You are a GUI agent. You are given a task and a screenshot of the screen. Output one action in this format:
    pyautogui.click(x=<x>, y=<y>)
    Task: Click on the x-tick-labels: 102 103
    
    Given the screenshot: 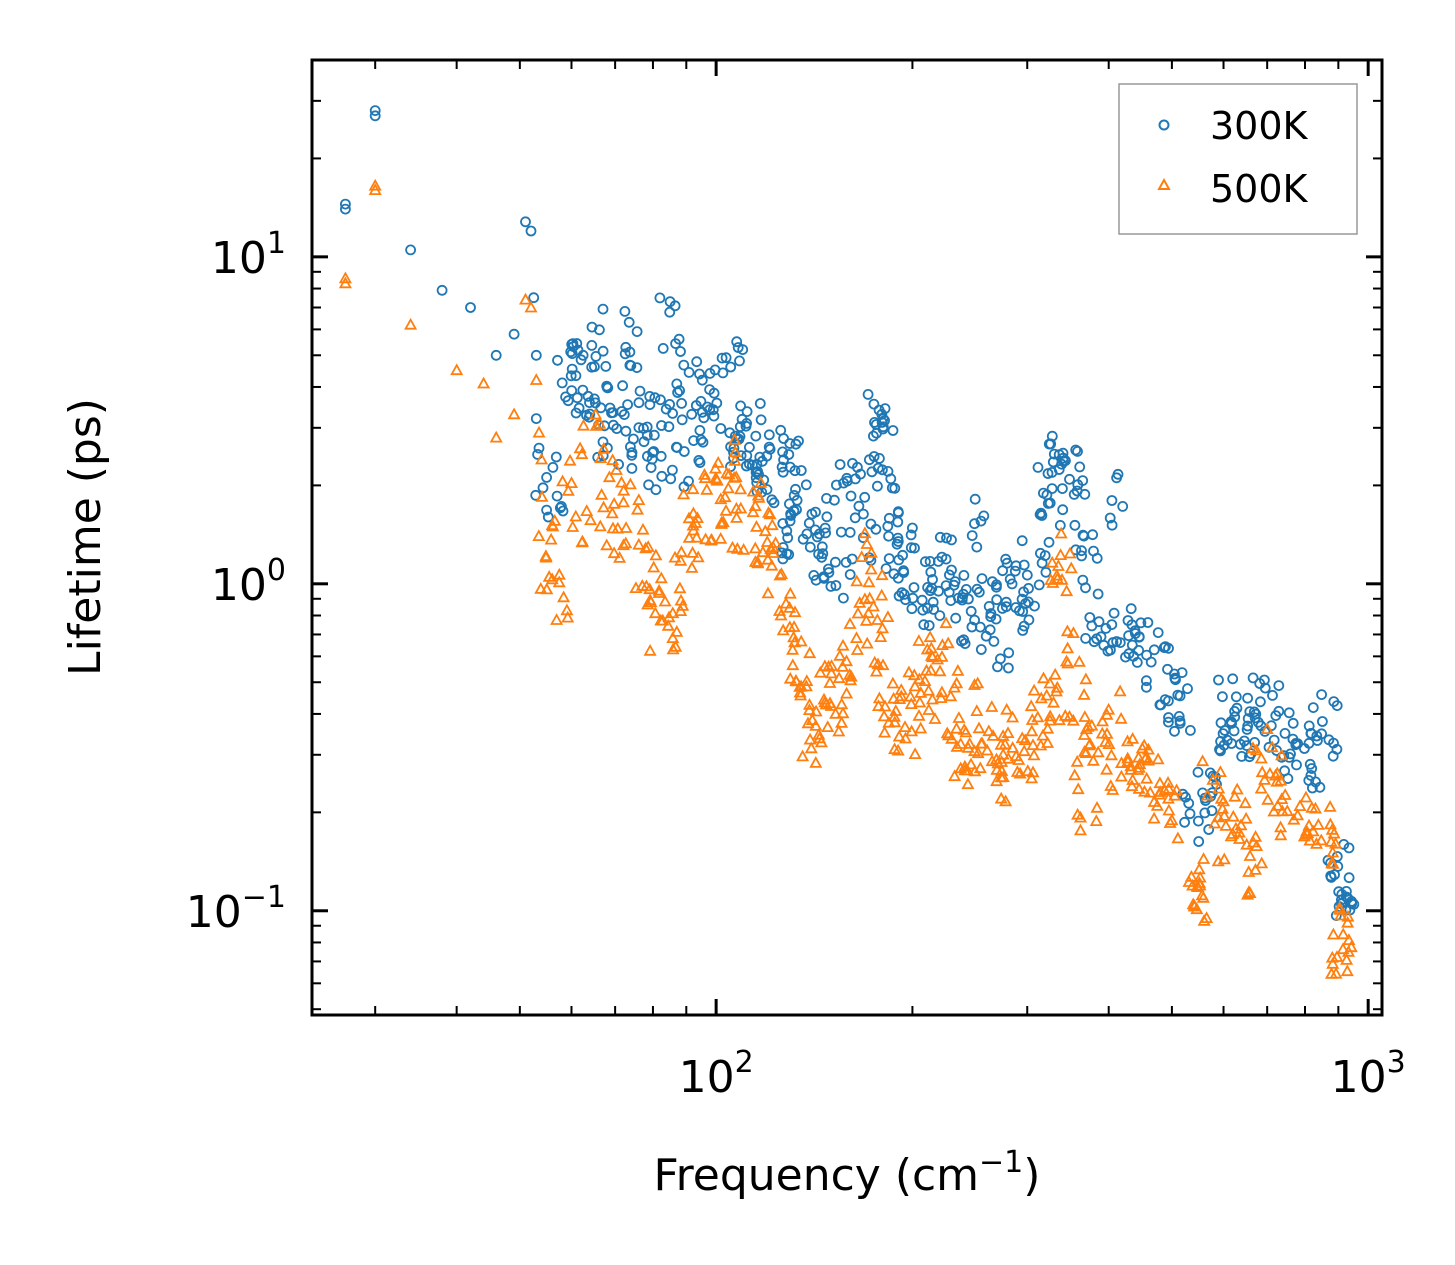 What is the action you would take?
    pyautogui.click(x=1042, y=1074)
    